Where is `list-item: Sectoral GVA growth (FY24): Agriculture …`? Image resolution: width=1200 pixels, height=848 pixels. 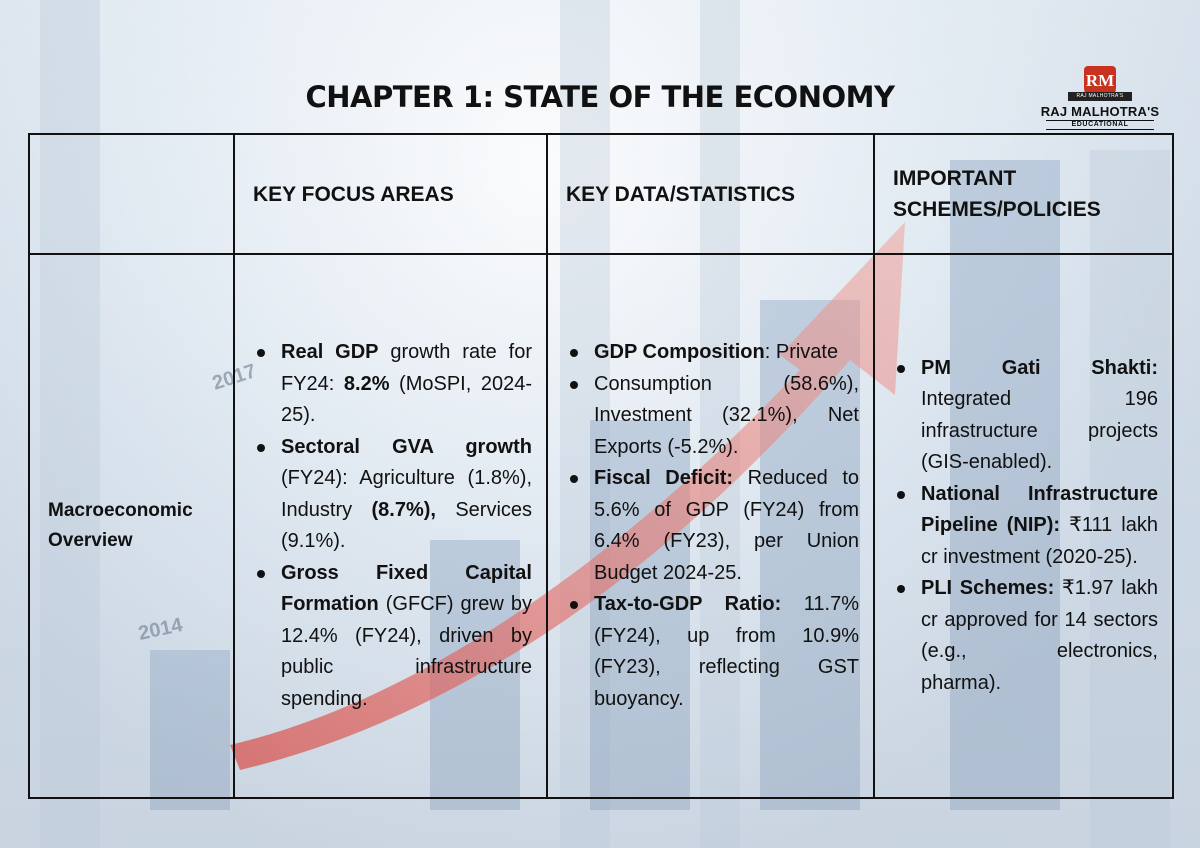
list-item: Sectoral GVA growth (FY24): Agriculture … is located at coordinates (394, 495).